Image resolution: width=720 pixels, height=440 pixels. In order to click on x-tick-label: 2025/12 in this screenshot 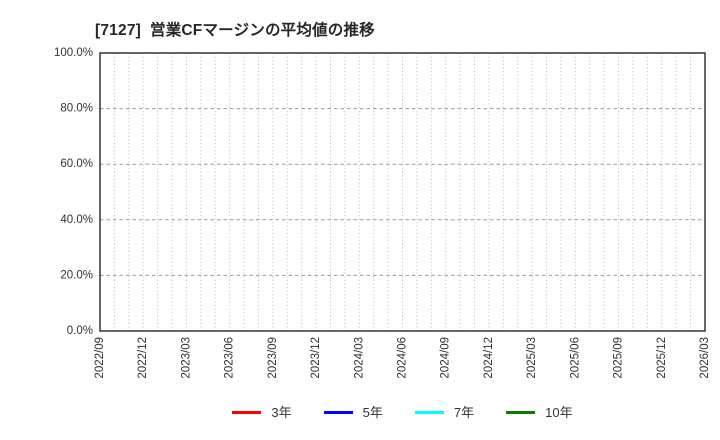, I will do `click(662, 358)`.